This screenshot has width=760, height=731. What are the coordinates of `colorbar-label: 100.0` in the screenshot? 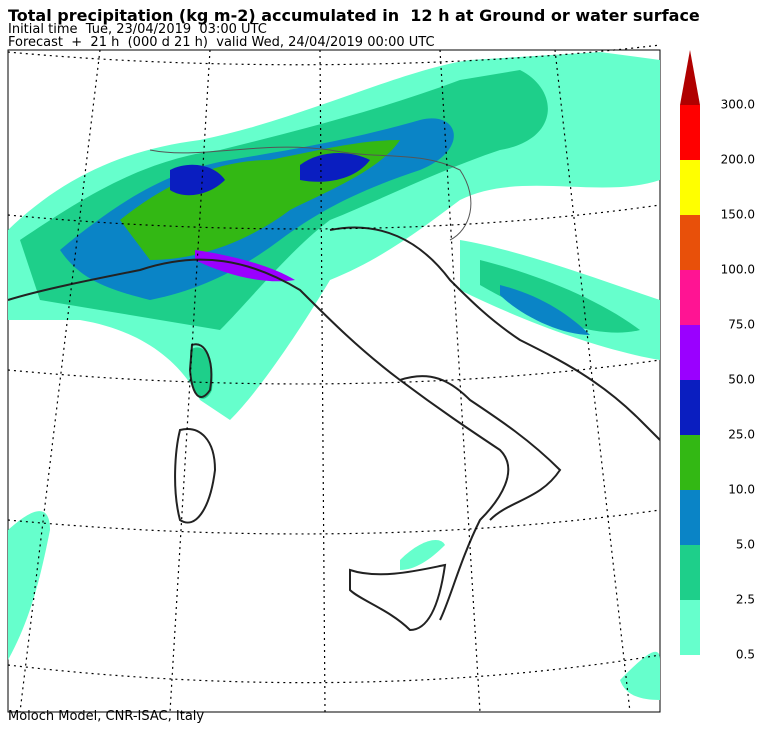 It's located at (738, 270).